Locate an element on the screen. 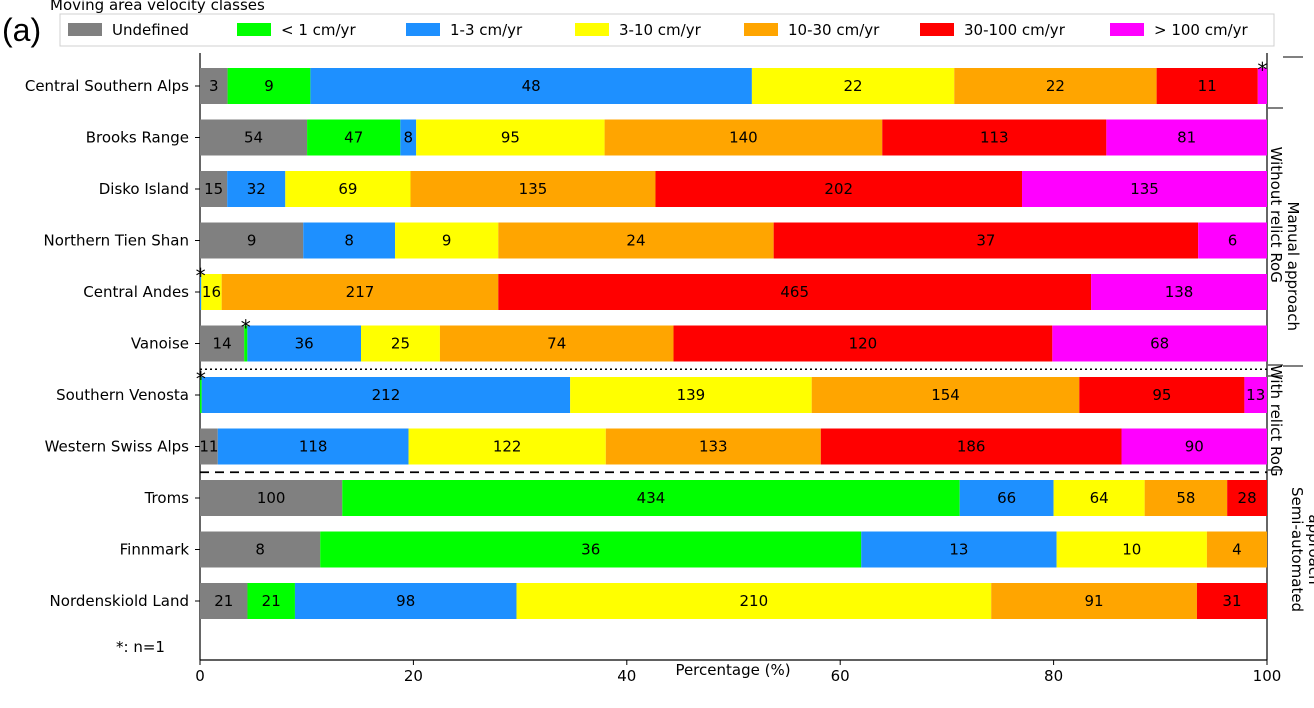  bar-value-label: 28 is located at coordinates (1247, 498).